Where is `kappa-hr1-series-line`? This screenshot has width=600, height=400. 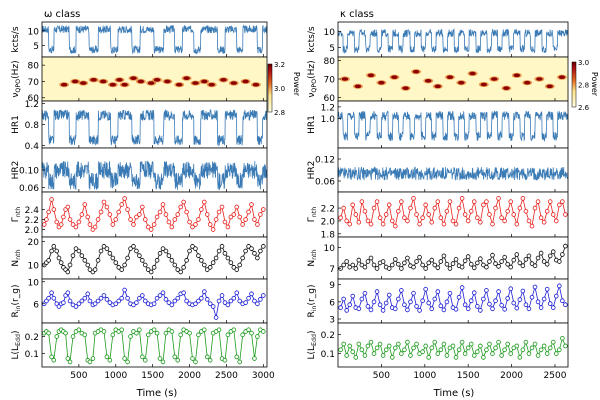
kappa-hr1-series-line is located at coordinates (453, 126).